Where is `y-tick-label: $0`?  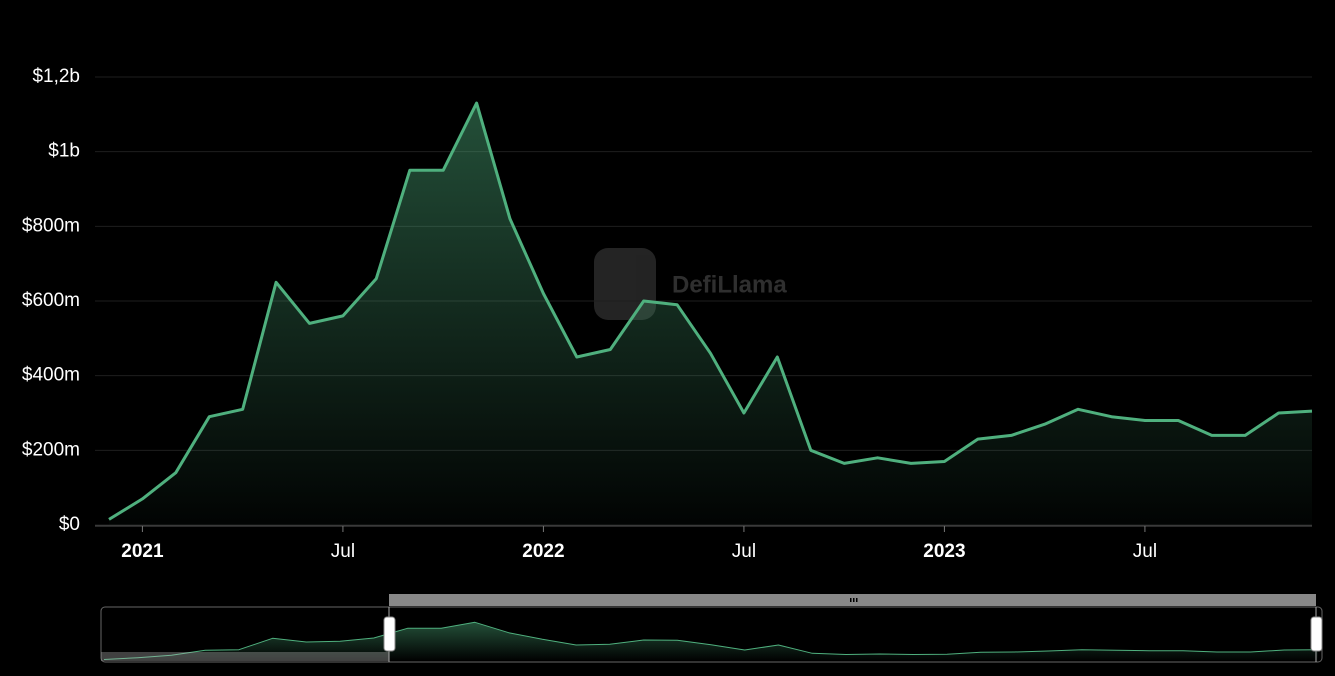 y-tick-label: $0 is located at coordinates (69, 524).